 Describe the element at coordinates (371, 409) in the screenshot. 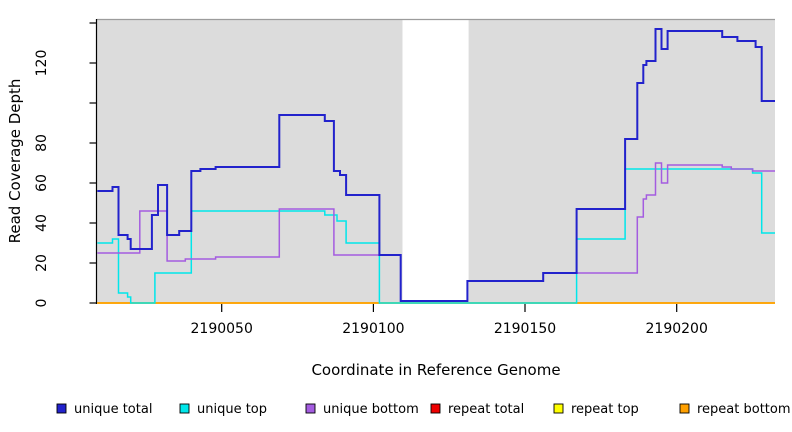

I see `legend-label-unique-bottom: unique bottom` at that location.